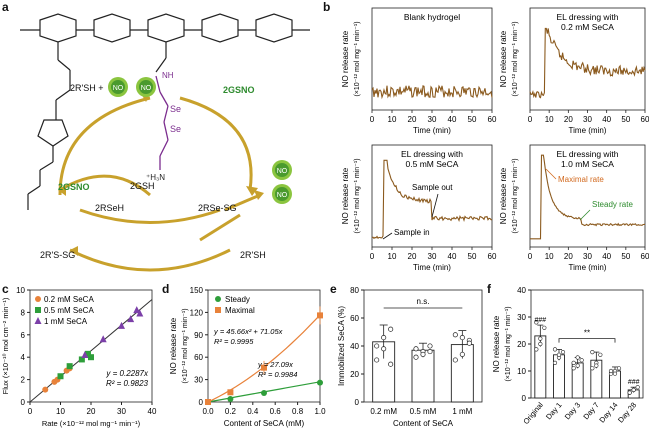 Image resolution: width=649 pixels, height=435 pixels. I want to click on catalytic-cycle, so click(159, 184).